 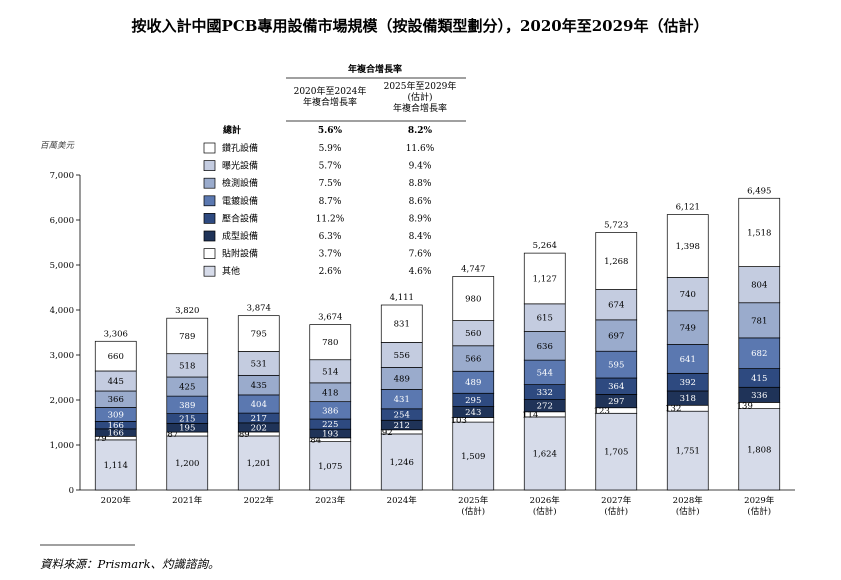 What do you see at coordinates (402, 426) in the screenshot?
I see `bar-value-label: 212` at bounding box center [402, 426].